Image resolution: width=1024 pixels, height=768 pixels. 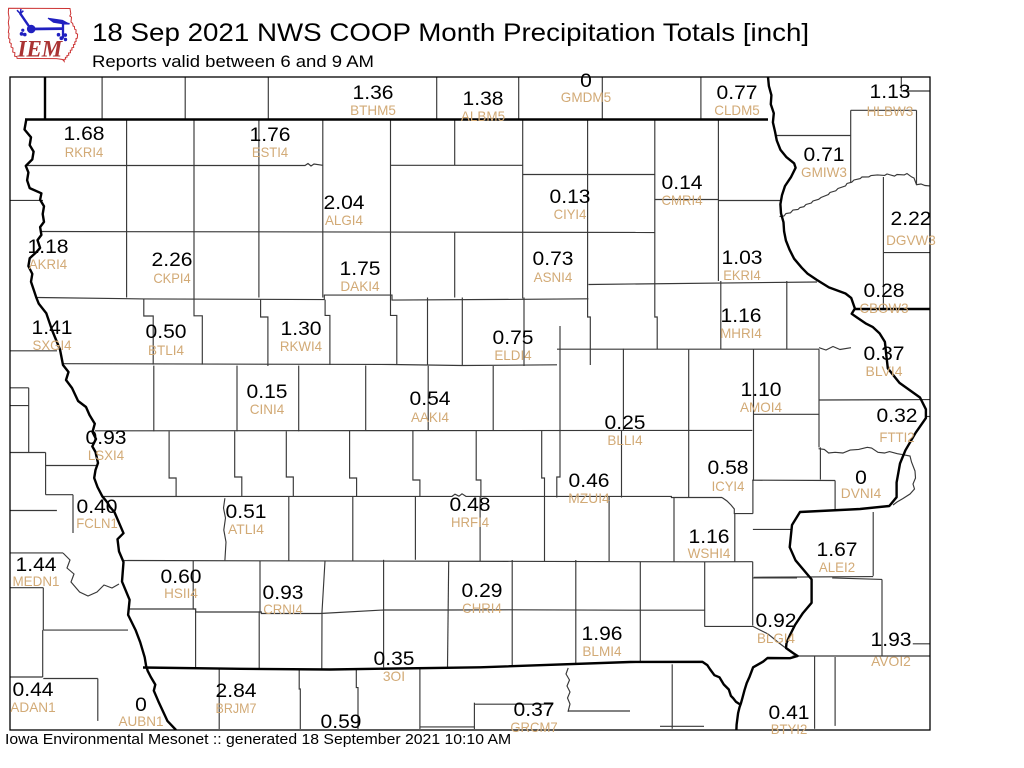 I want to click on svg-text: CINI4, so click(x=267, y=409).